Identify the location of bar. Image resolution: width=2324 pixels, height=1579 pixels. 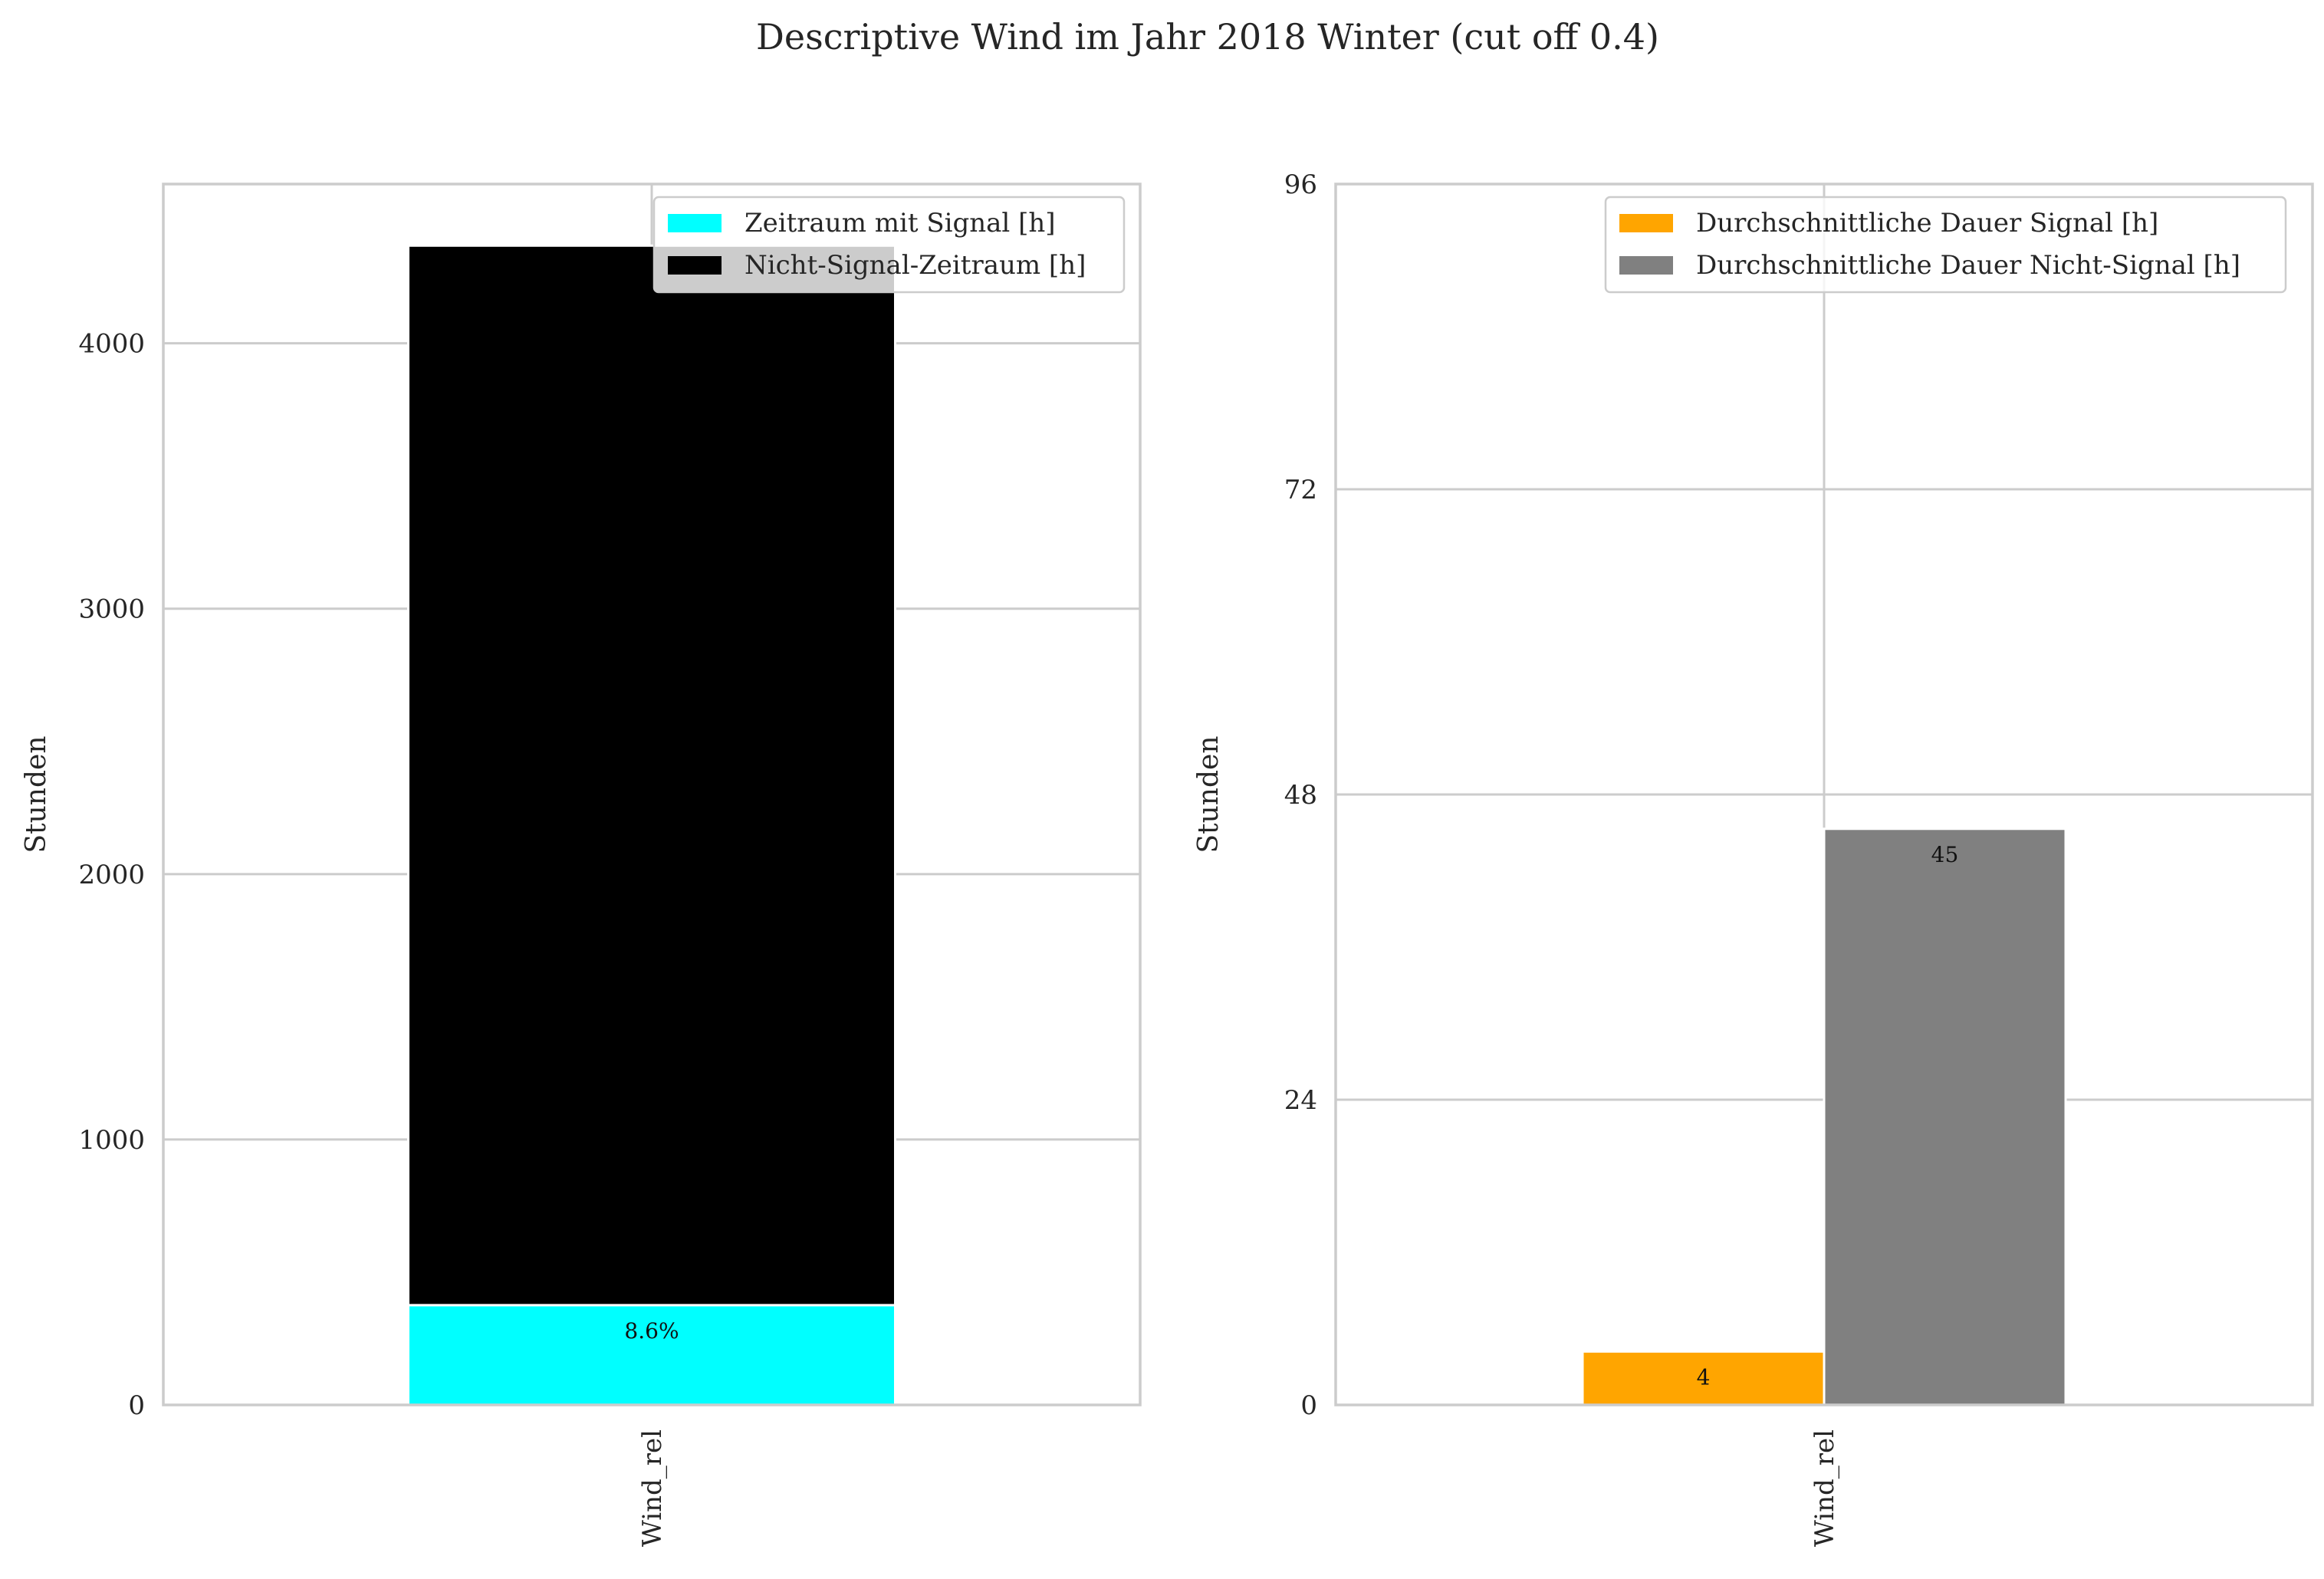
(1945, 1116).